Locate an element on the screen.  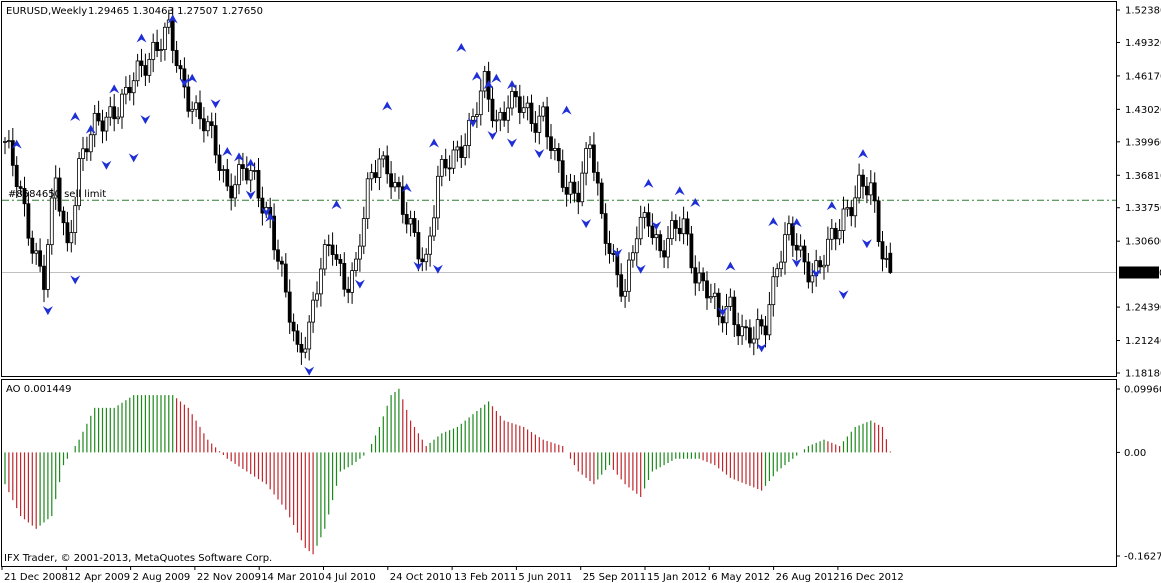
time-axis-label: 6 May 2012 is located at coordinates (740, 577).